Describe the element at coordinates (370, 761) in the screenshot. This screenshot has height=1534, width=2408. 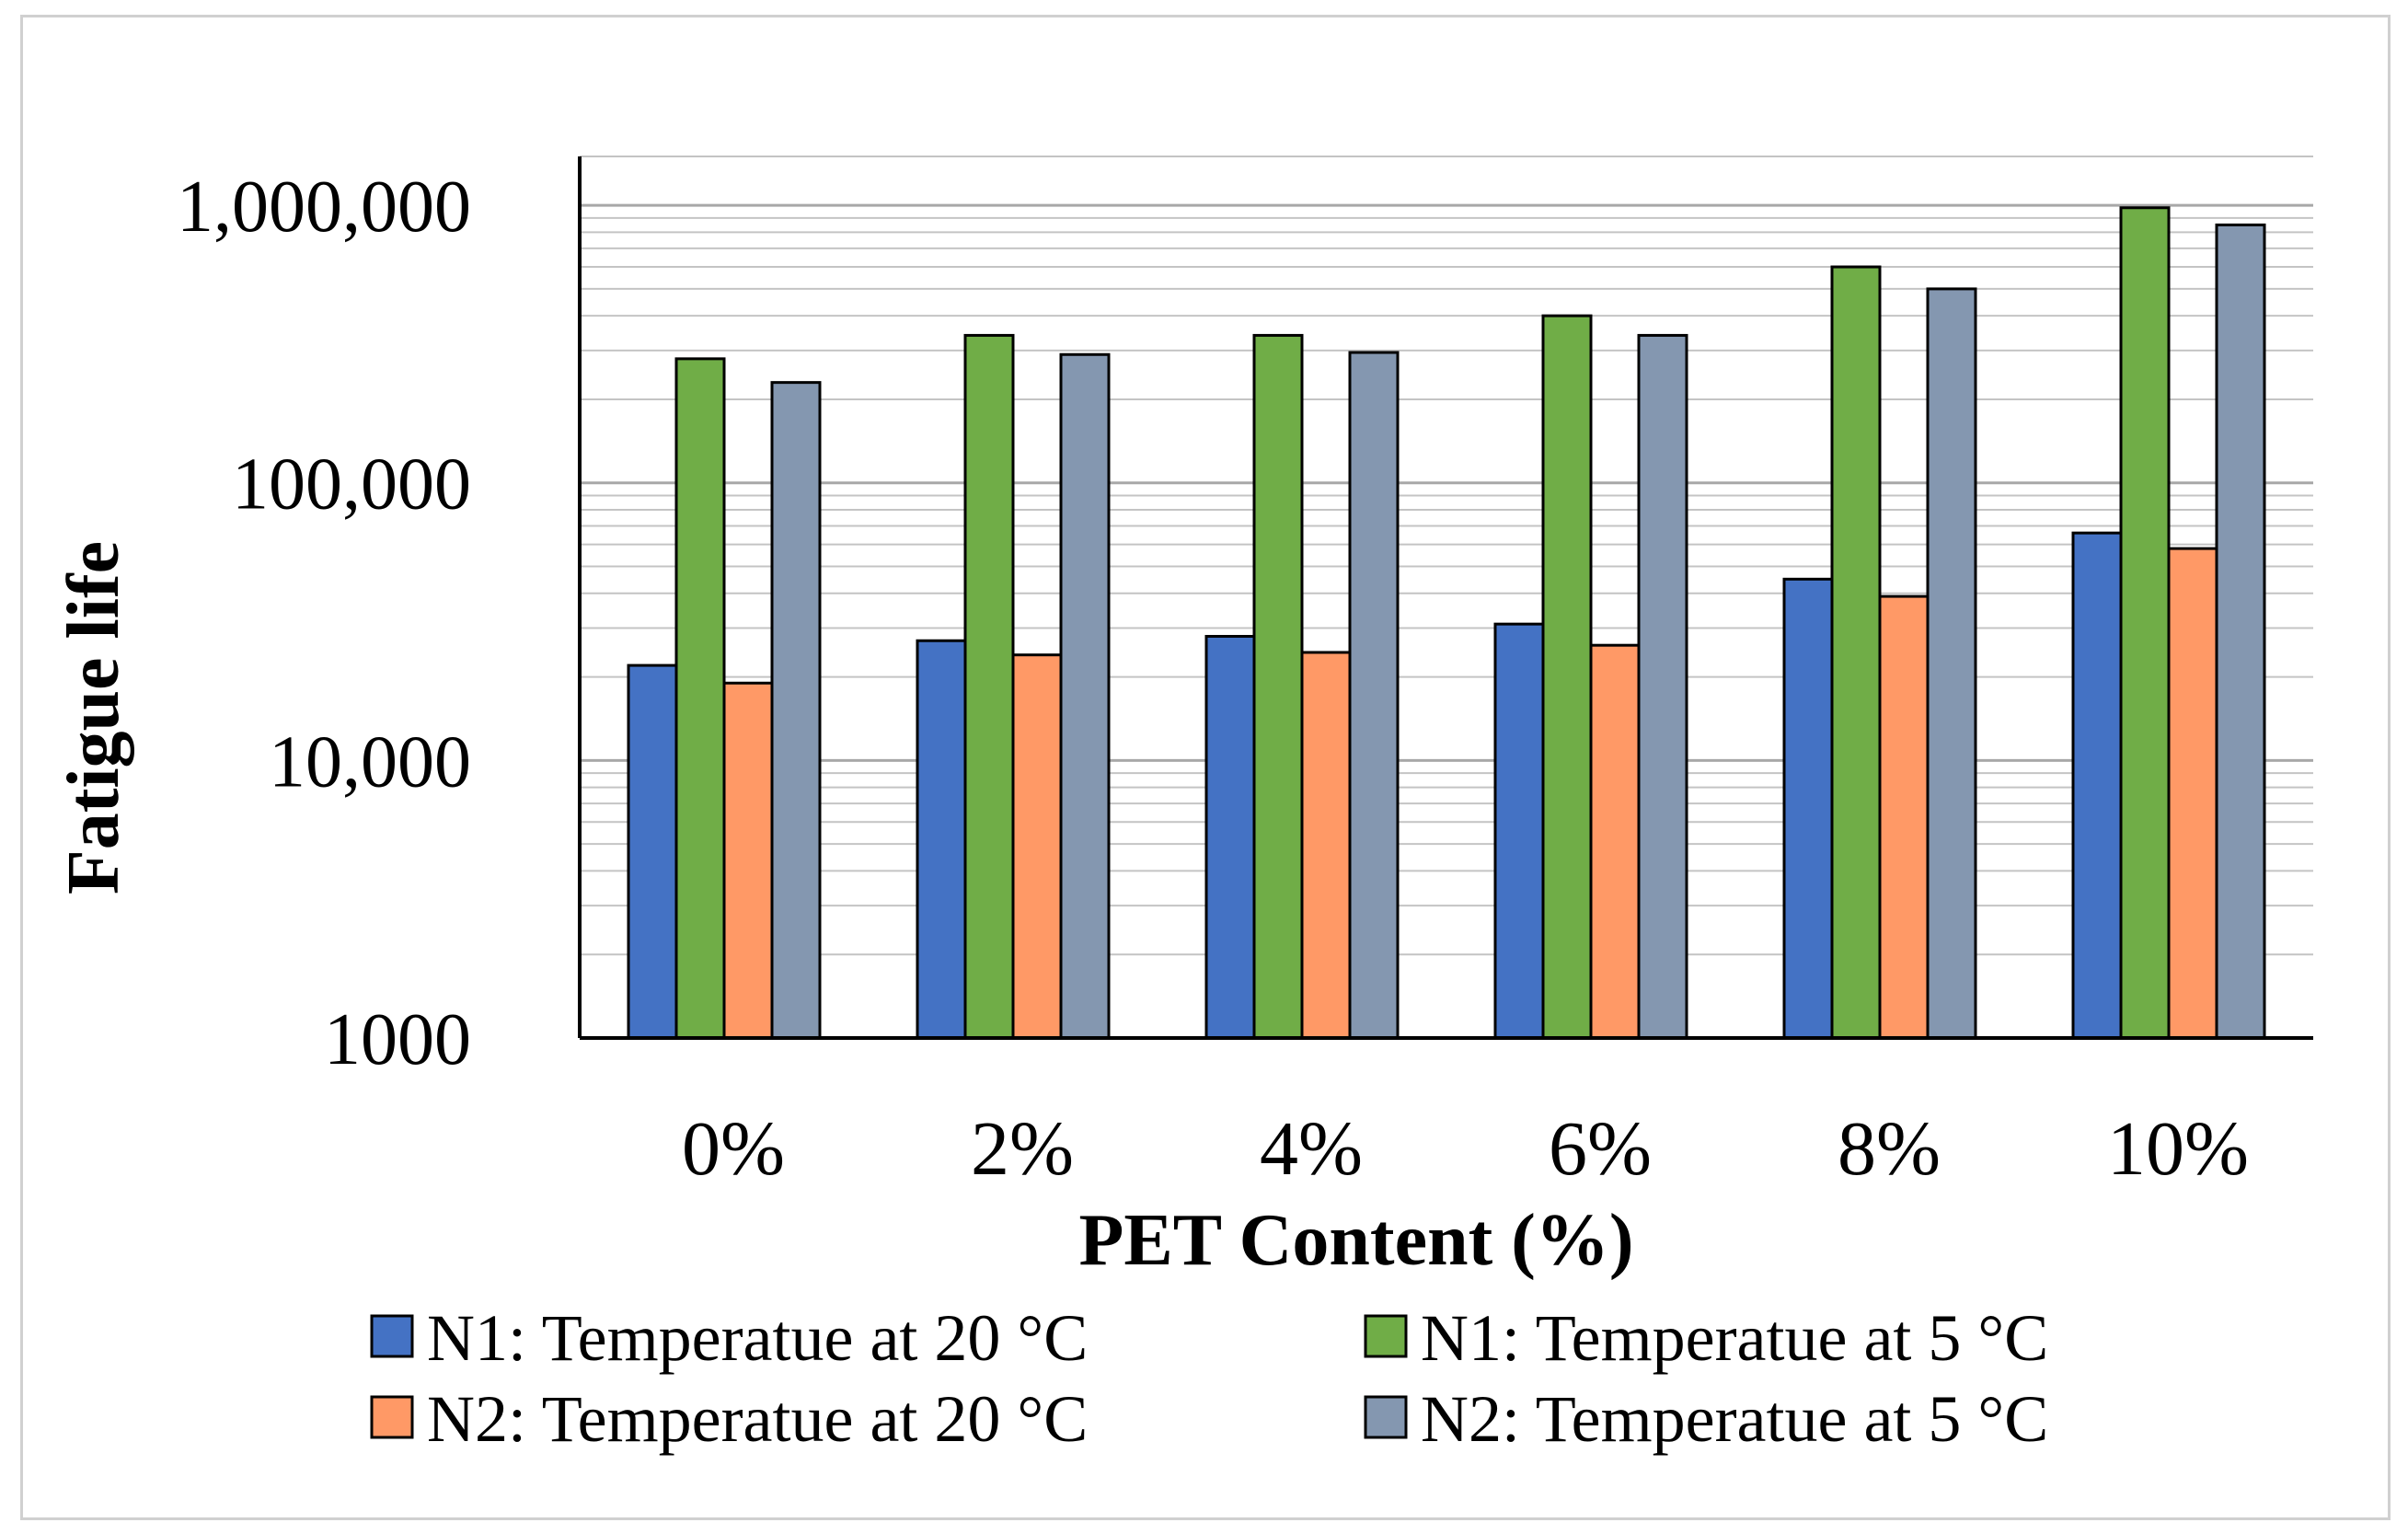
I see `y-tick-label: 10,000` at that location.